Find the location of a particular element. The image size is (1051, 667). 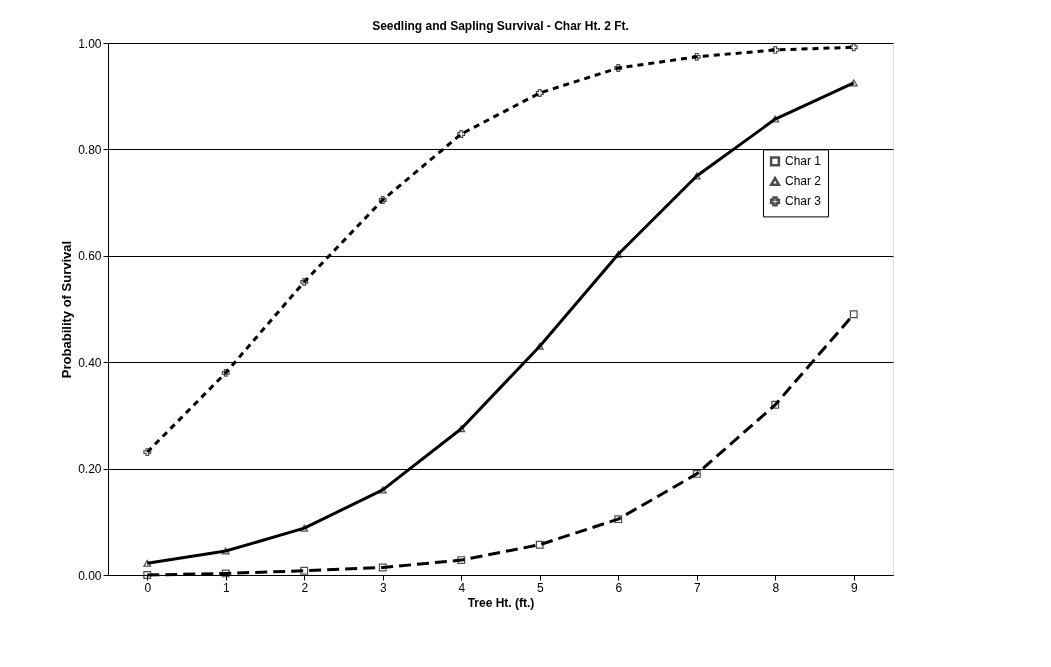

x-tick-label: 8 is located at coordinates (776, 587).